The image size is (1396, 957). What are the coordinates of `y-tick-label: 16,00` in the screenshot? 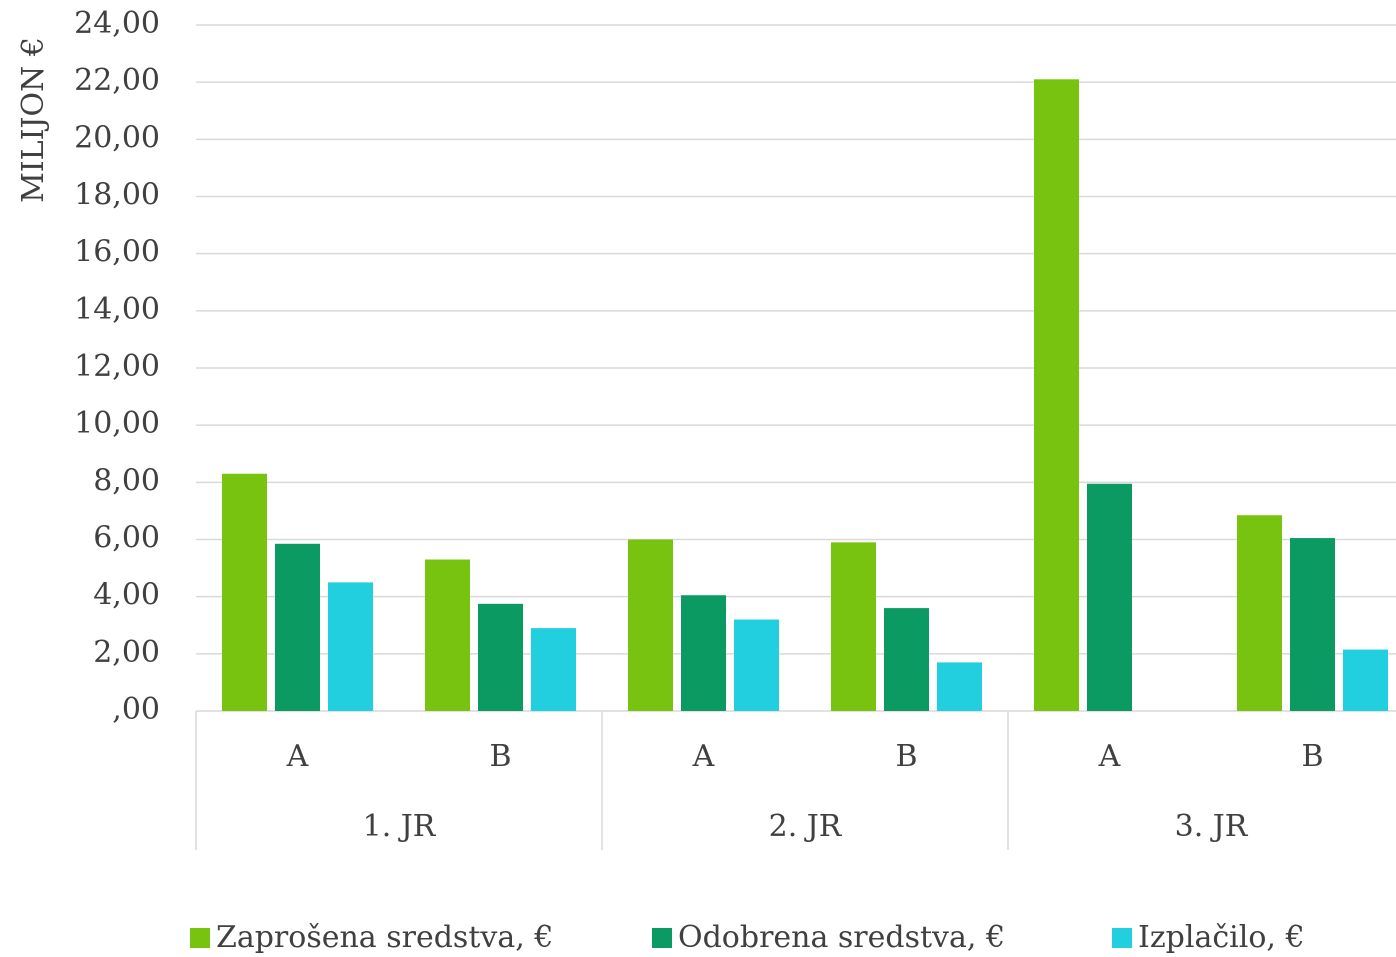 It's located at (117, 252).